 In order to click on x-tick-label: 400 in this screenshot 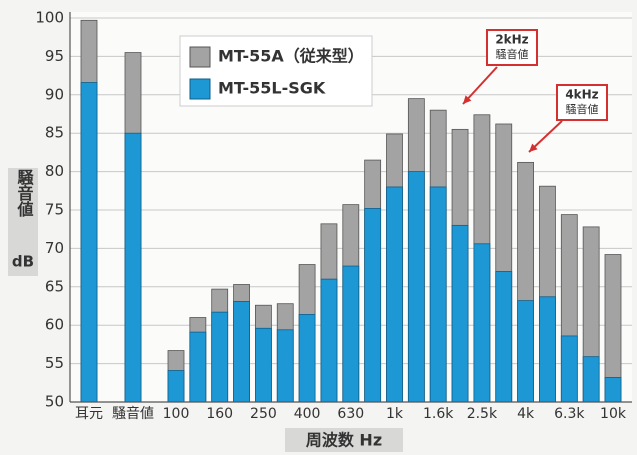, I will do `click(307, 414)`.